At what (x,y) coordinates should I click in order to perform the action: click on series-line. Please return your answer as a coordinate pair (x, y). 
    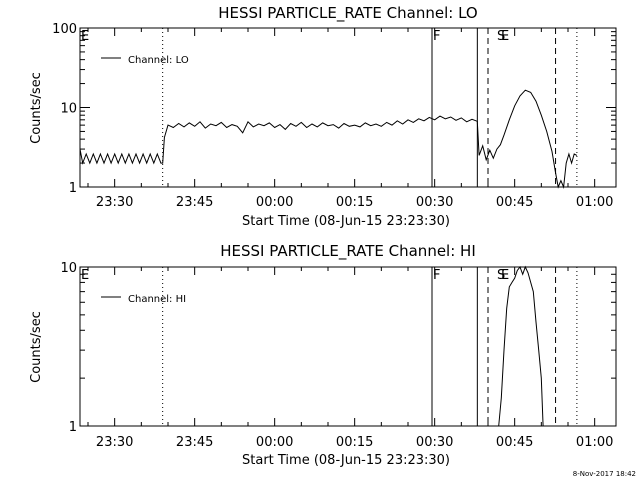
    Looking at the image, I should click on (521, 346).